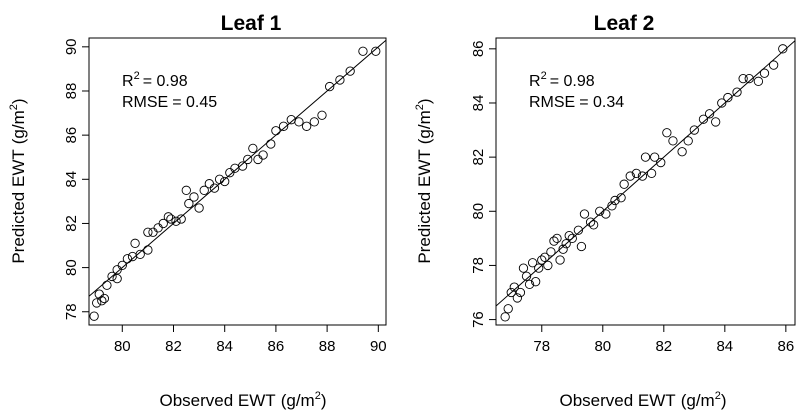 This screenshot has width=800, height=417. What do you see at coordinates (424, 101) in the screenshot?
I see `y-axis-unit-close: )` at bounding box center [424, 101].